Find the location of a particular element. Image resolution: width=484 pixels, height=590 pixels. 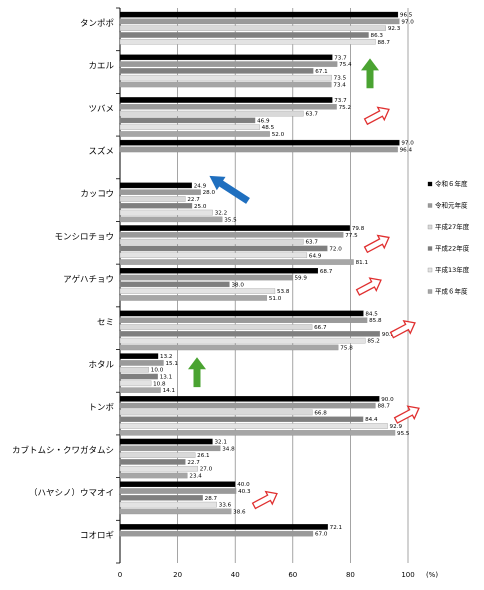

data-label: 73.4 is located at coordinates (339, 85).